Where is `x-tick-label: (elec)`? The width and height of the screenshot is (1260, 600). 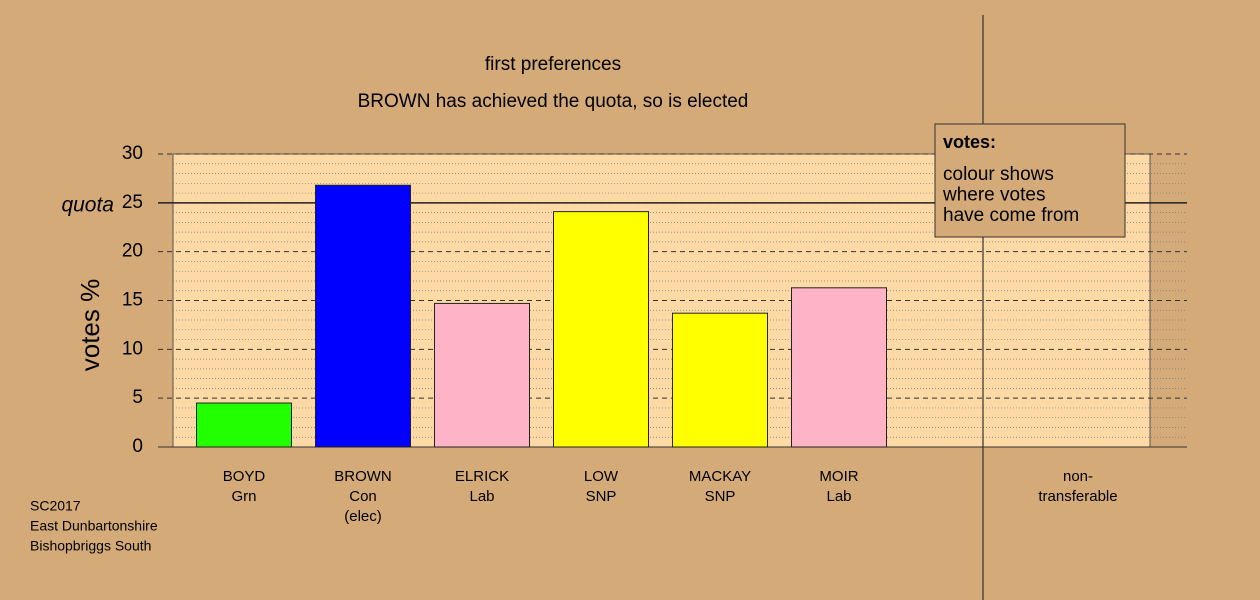
x-tick-label: (elec) is located at coordinates (363, 516).